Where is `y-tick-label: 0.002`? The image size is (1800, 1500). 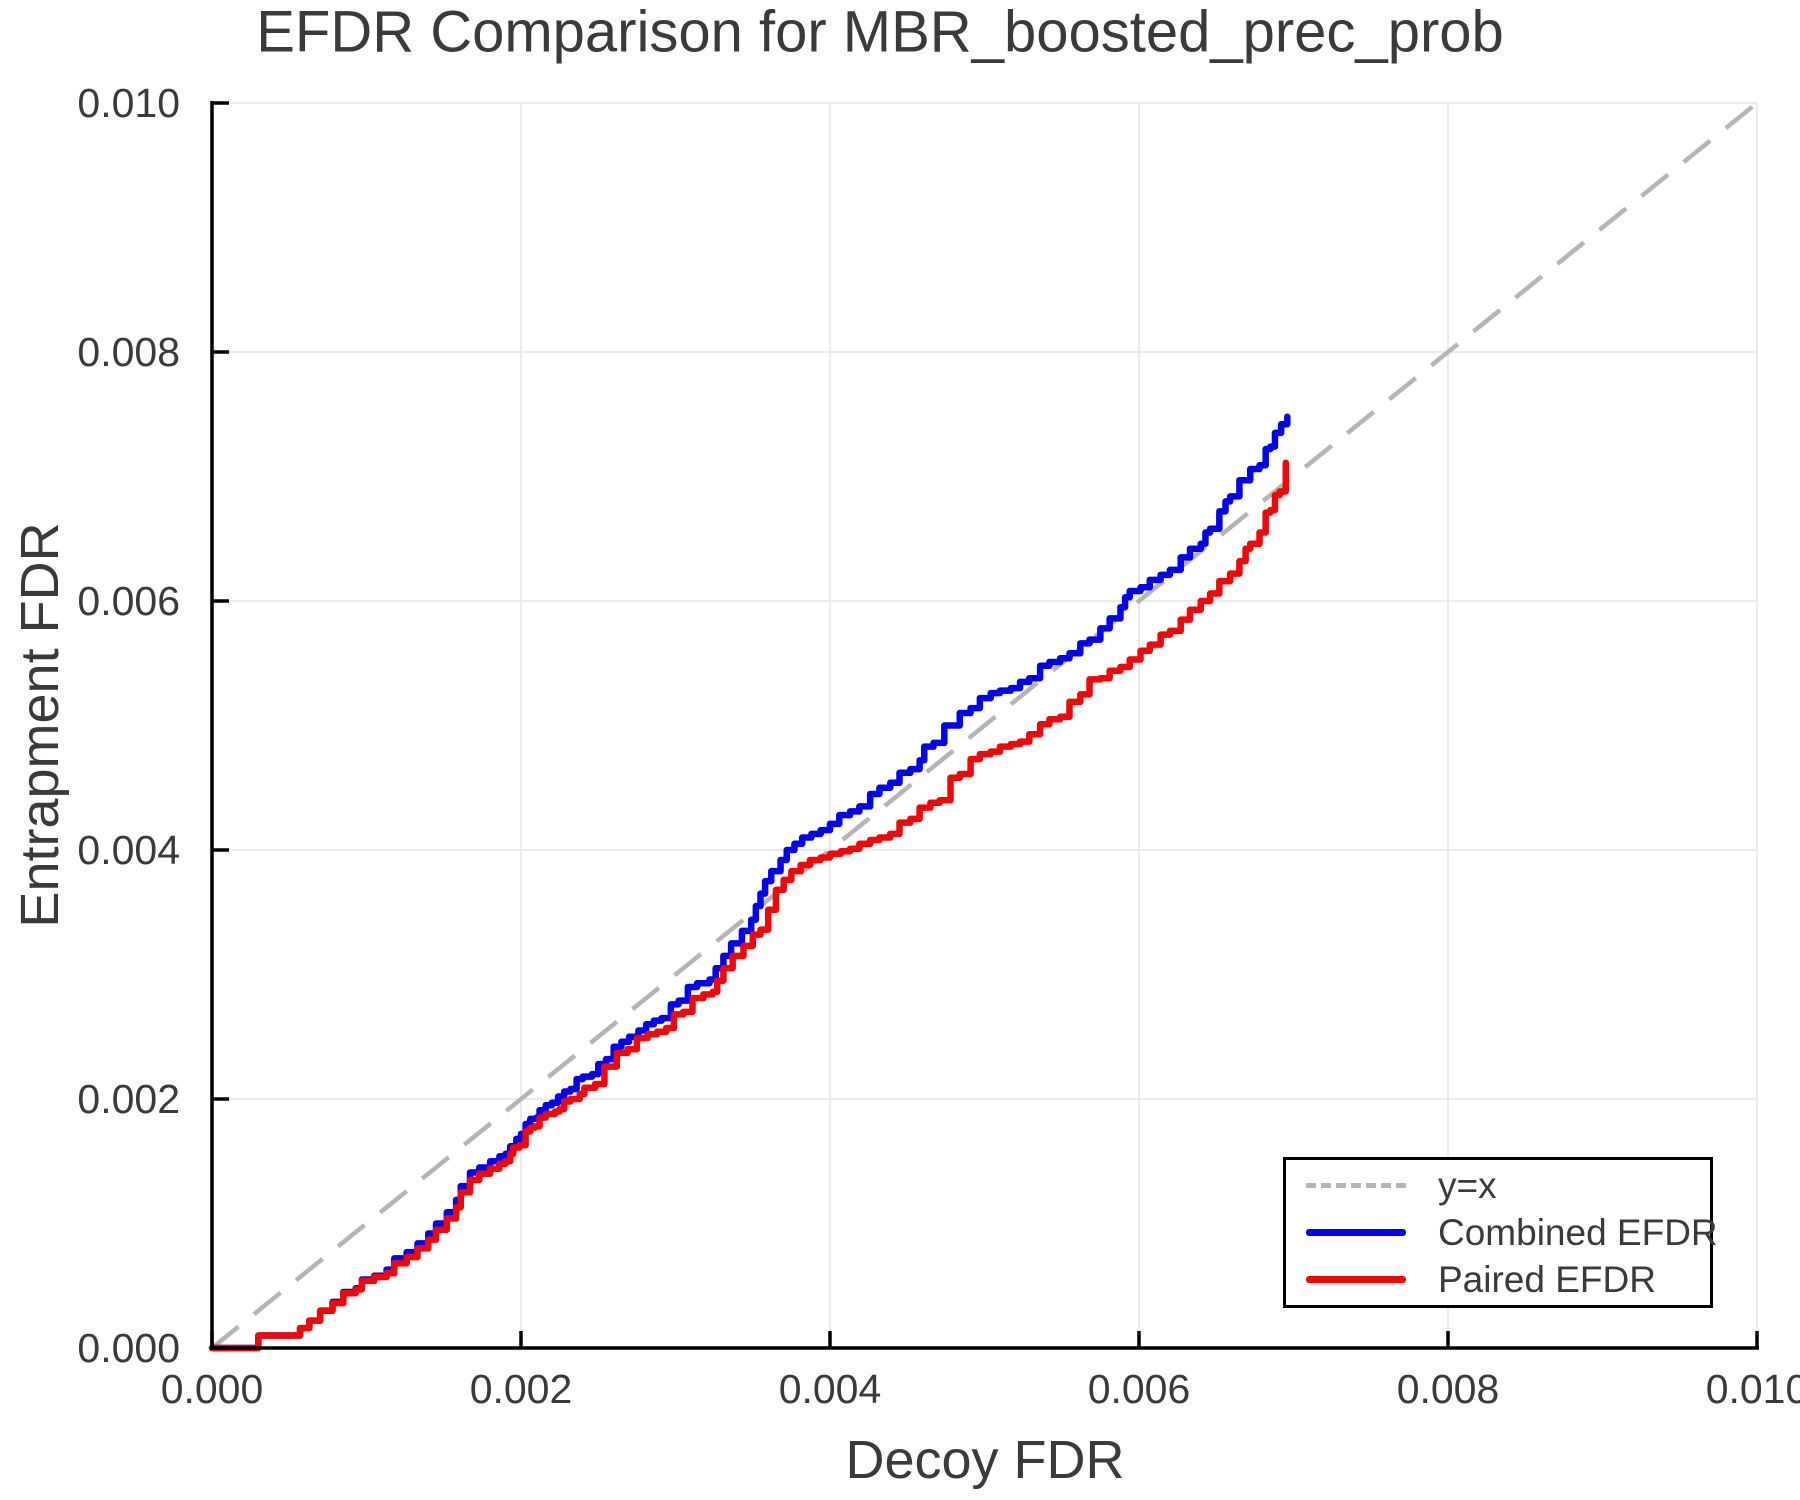
y-tick-label: 0.002 is located at coordinates (128, 1099).